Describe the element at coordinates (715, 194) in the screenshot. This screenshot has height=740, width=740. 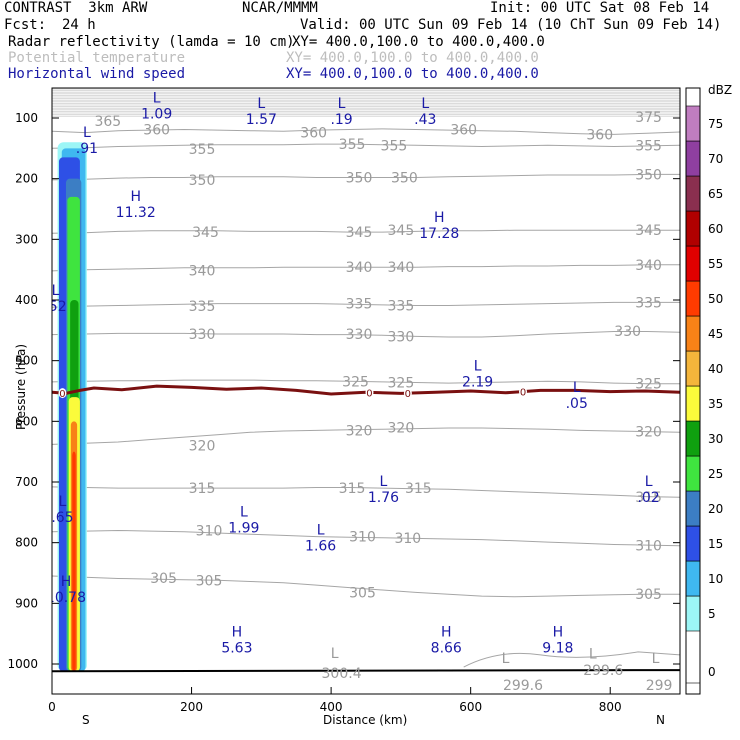
I see `colorbar-label: 65` at that location.